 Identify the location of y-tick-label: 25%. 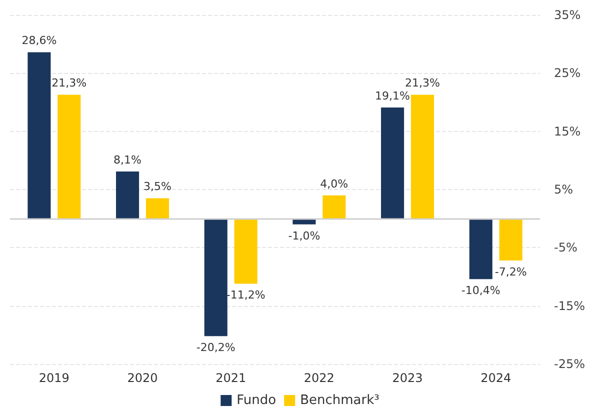
(567, 73).